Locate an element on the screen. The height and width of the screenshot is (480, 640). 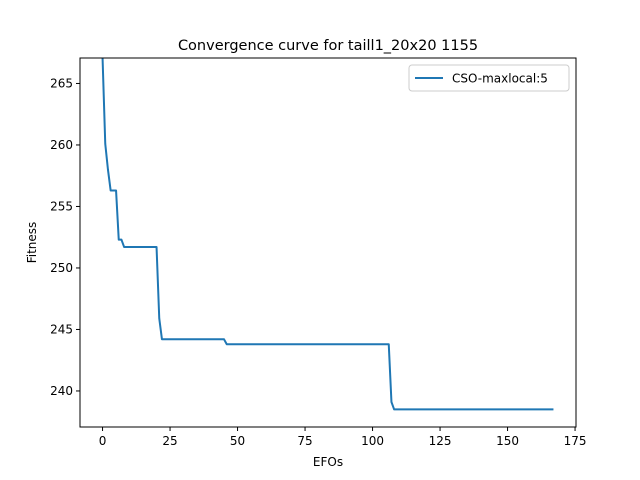
x-tick-label: 25 is located at coordinates (169, 441).